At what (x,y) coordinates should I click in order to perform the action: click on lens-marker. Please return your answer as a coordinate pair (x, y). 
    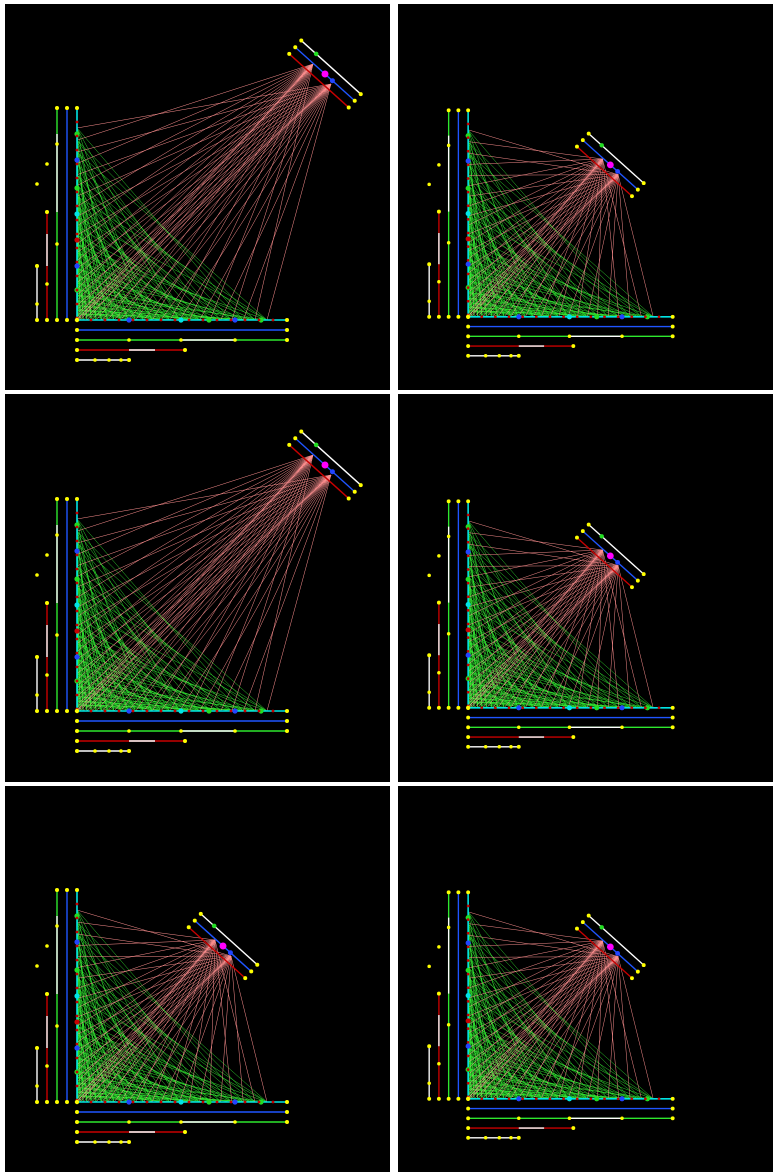
    Looking at the image, I should click on (230, 953).